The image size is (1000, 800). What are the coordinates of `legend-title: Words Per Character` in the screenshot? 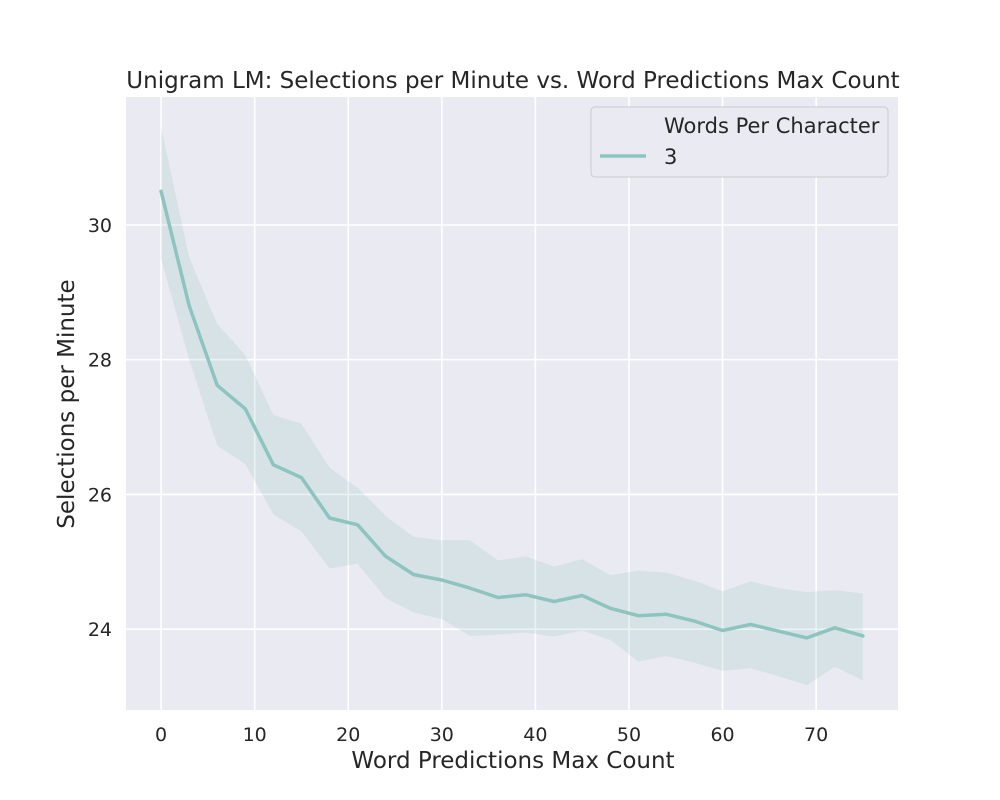 It's located at (772, 126).